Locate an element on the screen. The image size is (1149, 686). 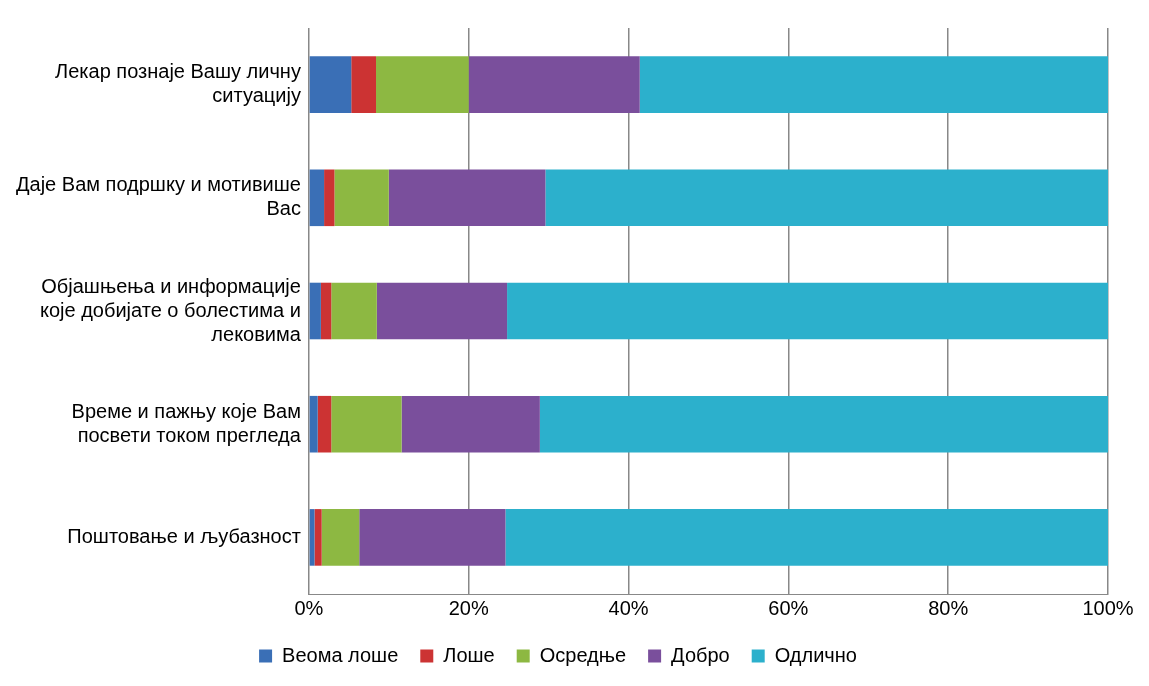
y-tick-label: Објашњења и информације које добијате о болестима и лековима is located at coordinates (170, 309).